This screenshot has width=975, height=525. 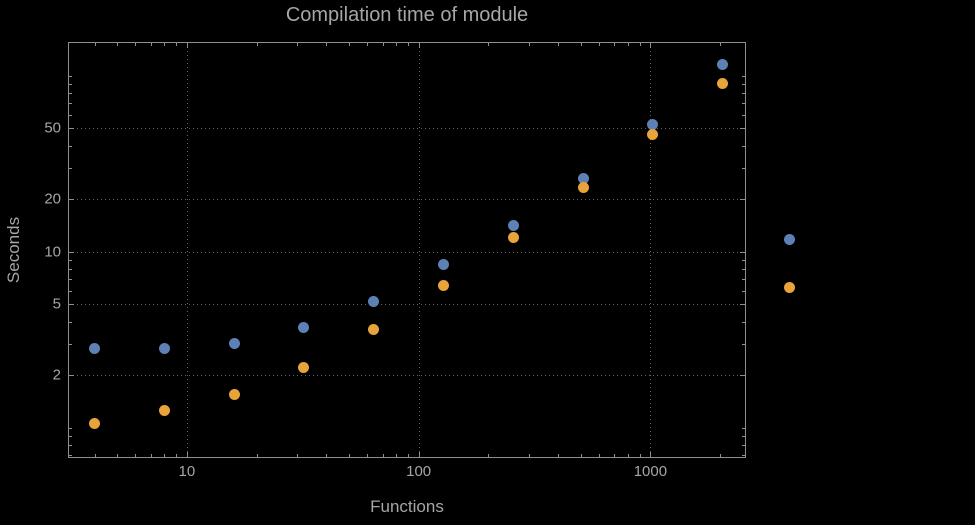 What do you see at coordinates (13, 250) in the screenshot?
I see `y-axis-label: Seconds` at bounding box center [13, 250].